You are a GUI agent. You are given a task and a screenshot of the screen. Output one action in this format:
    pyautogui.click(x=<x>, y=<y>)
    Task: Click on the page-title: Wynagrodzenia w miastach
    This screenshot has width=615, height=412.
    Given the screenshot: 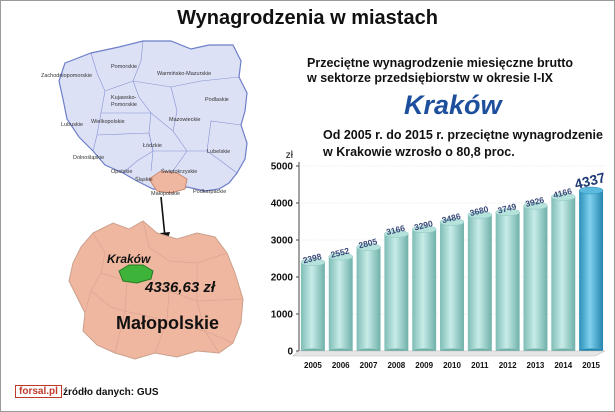 What is the action you would take?
    pyautogui.click(x=307, y=18)
    